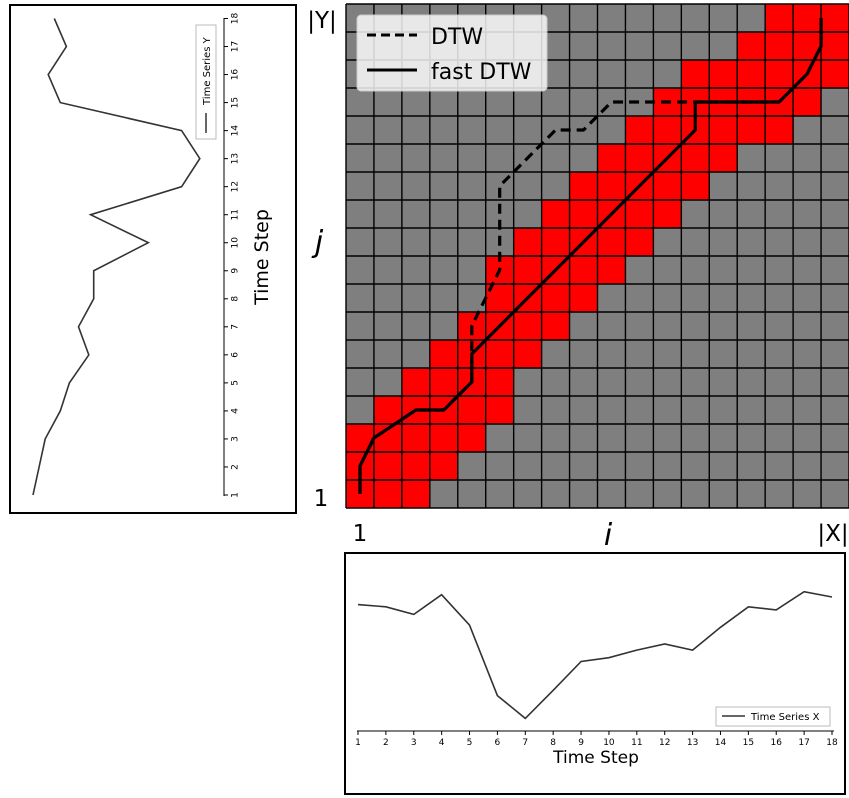 The image size is (849, 798). I want to click on x-tick-label: 14, so click(721, 743).